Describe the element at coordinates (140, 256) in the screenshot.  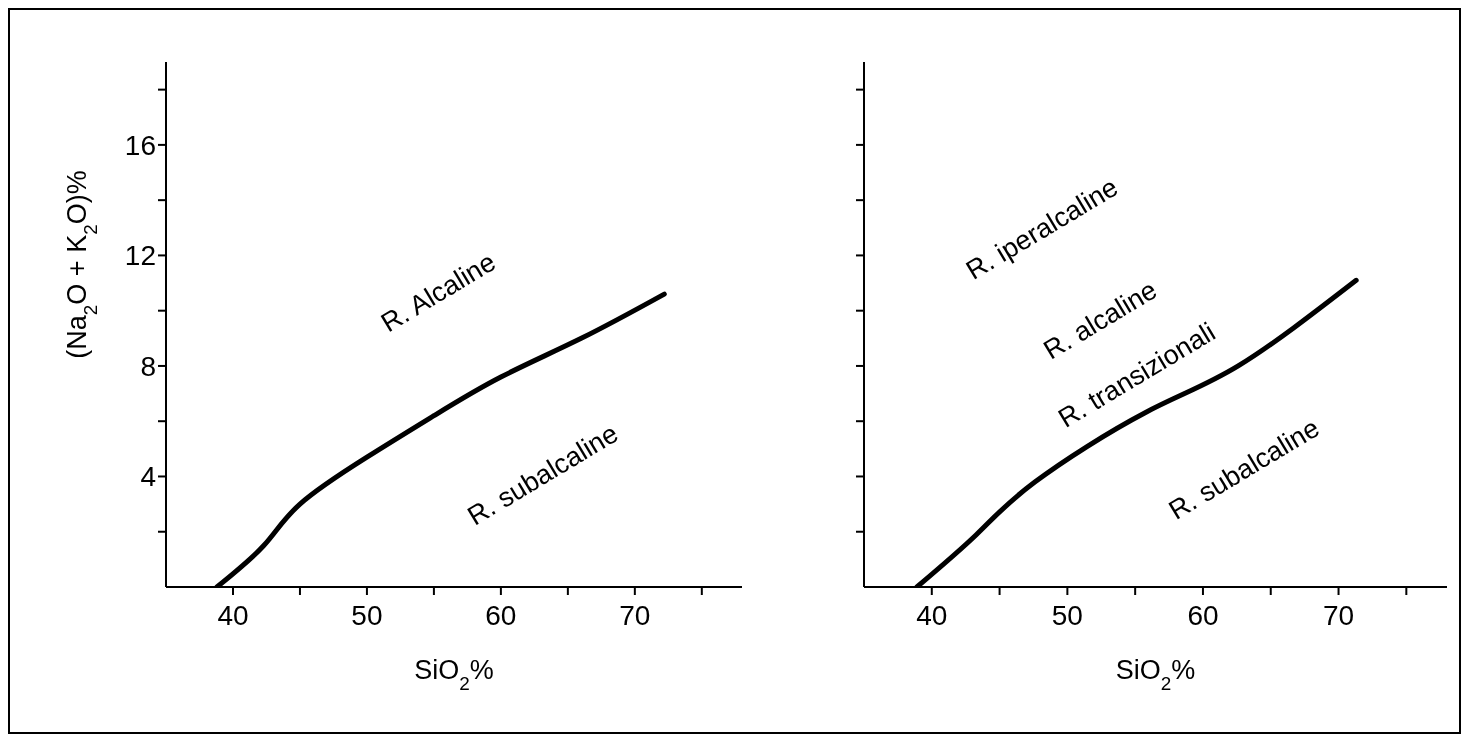
I see `y-tick-label: 12` at that location.